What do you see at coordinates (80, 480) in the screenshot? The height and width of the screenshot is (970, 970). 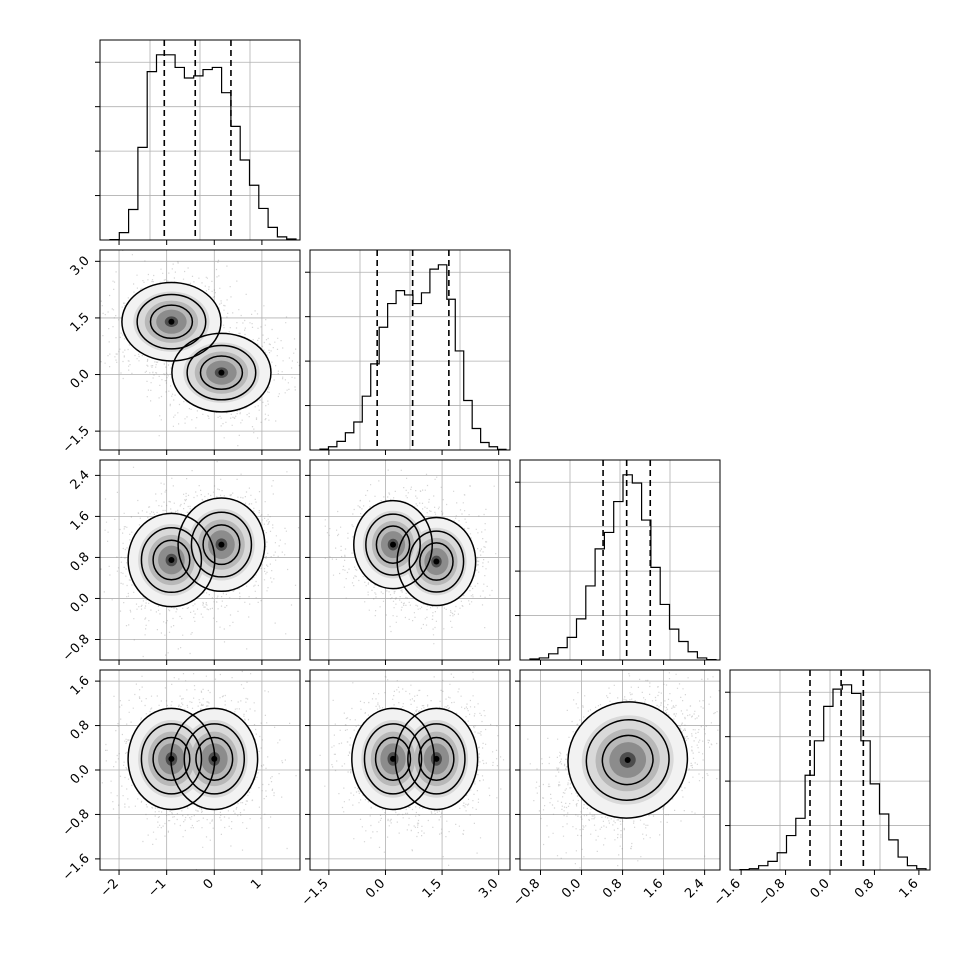 I see `y-tick-label: 2.4` at bounding box center [80, 480].